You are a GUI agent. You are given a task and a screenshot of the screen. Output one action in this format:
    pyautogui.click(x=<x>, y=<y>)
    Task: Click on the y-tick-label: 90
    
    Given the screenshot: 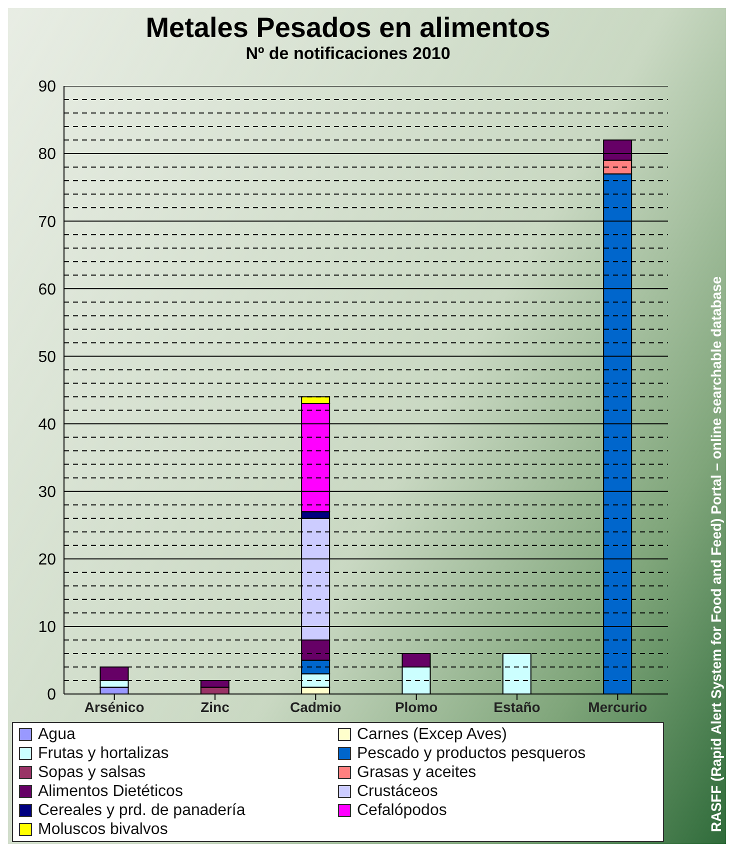 What is the action you would take?
    pyautogui.click(x=47, y=87)
    